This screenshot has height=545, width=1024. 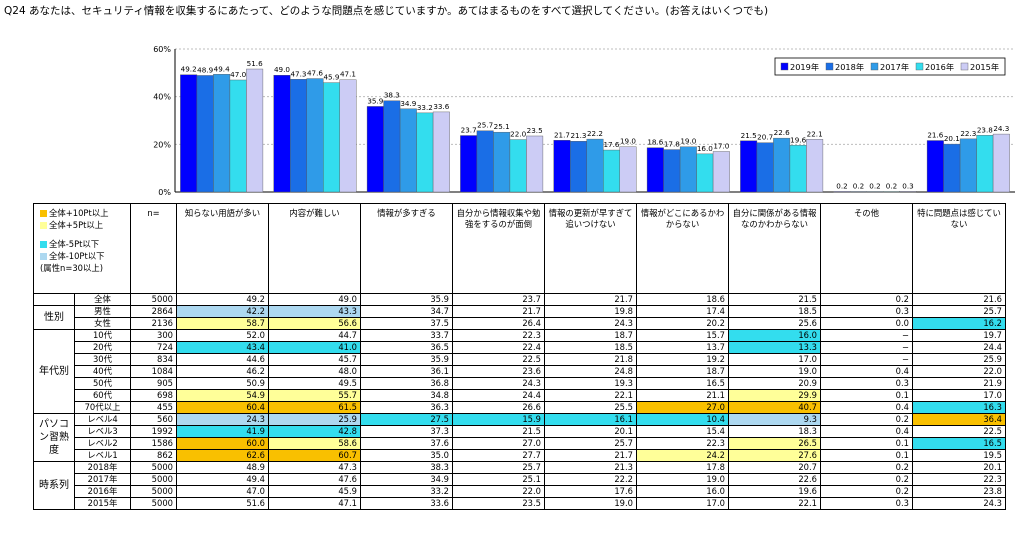 What do you see at coordinates (749, 135) in the screenshot?
I see `data-label: 21.5` at bounding box center [749, 135].